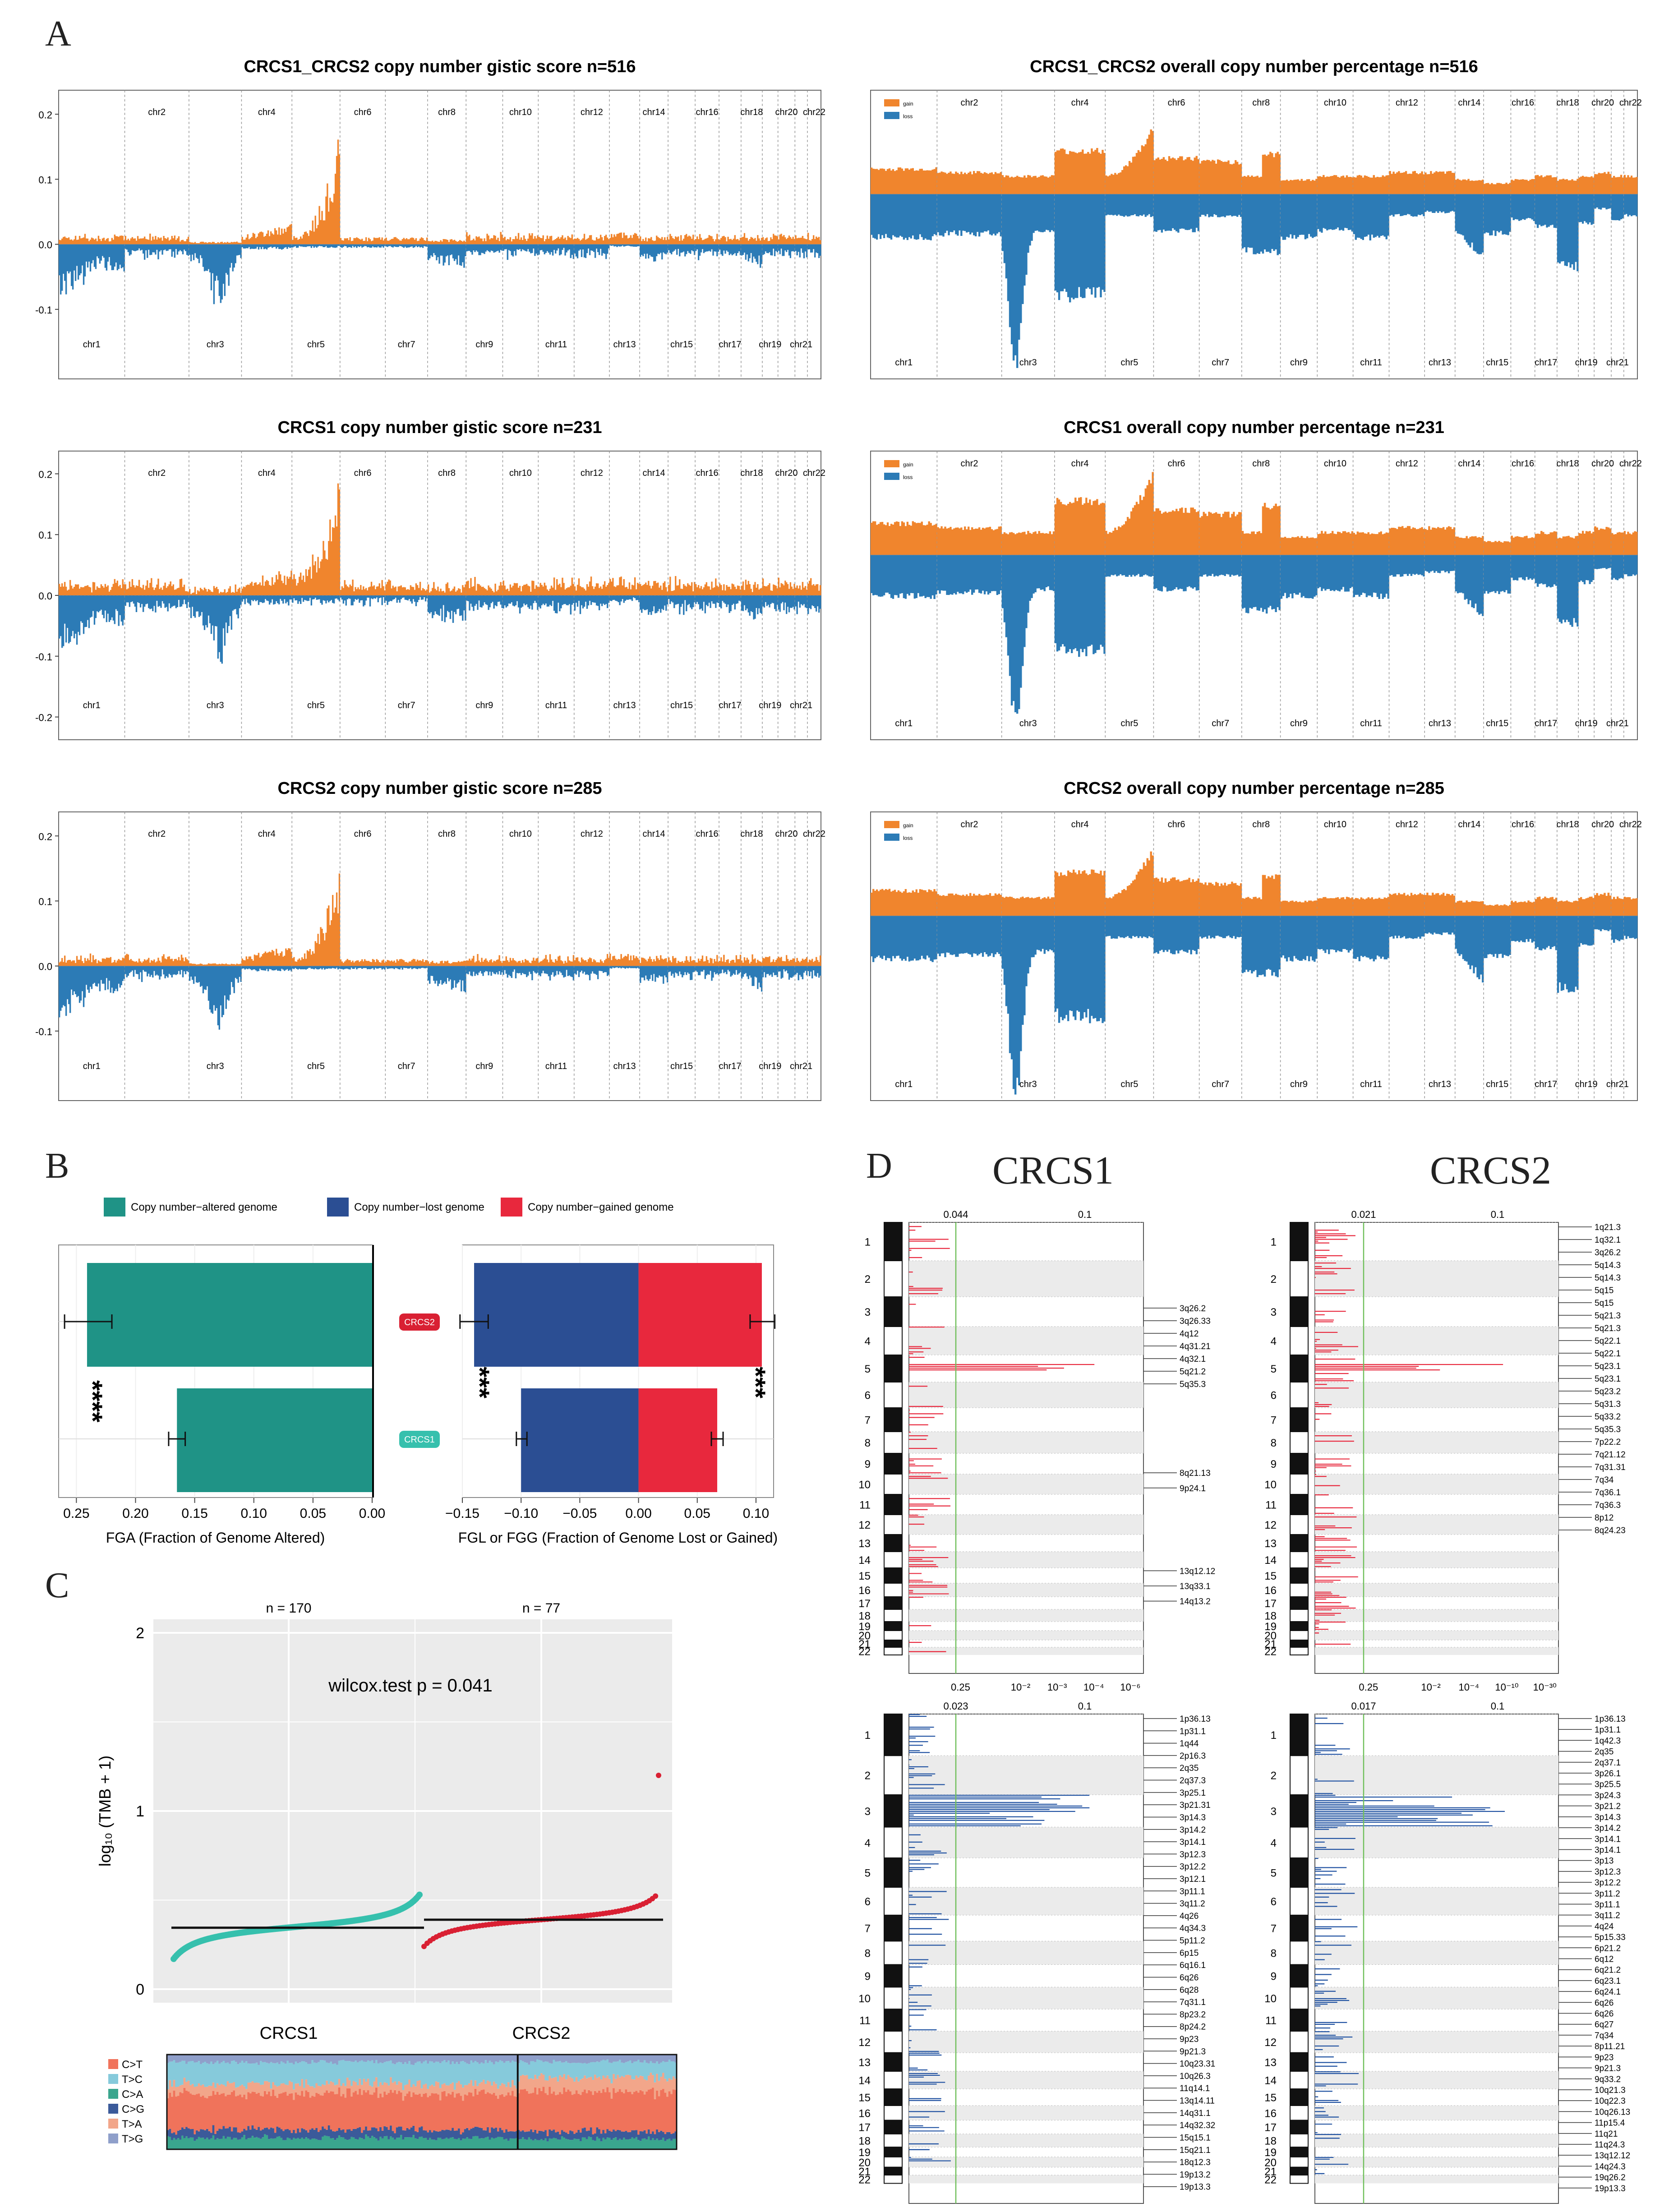 This screenshot has height=2212, width=1655. What do you see at coordinates (43, 310) in the screenshot?
I see `y-tick-label: -0.1` at bounding box center [43, 310].